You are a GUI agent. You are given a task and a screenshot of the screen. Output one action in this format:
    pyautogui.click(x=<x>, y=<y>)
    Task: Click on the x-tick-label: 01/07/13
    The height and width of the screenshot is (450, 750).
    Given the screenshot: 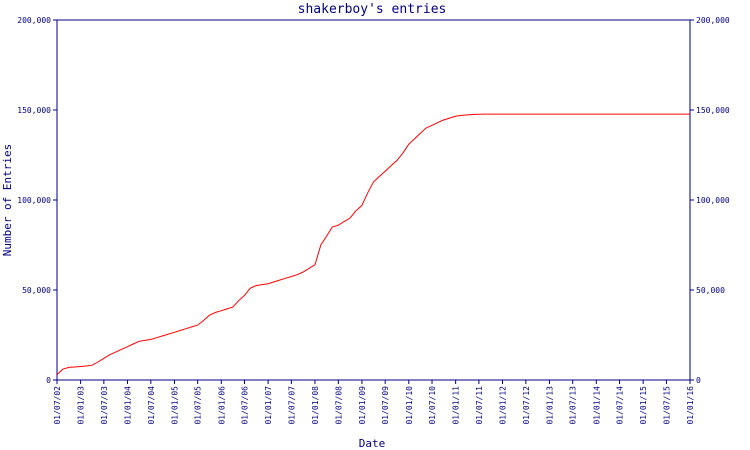 What is the action you would take?
    pyautogui.click(x=573, y=405)
    